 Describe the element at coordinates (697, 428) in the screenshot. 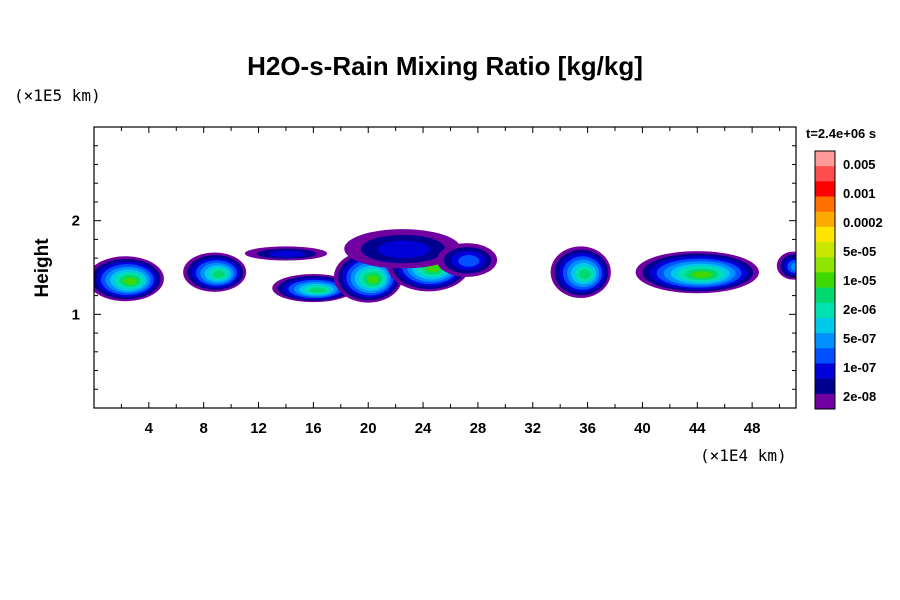

I see `x-tick-label: 44` at that location.